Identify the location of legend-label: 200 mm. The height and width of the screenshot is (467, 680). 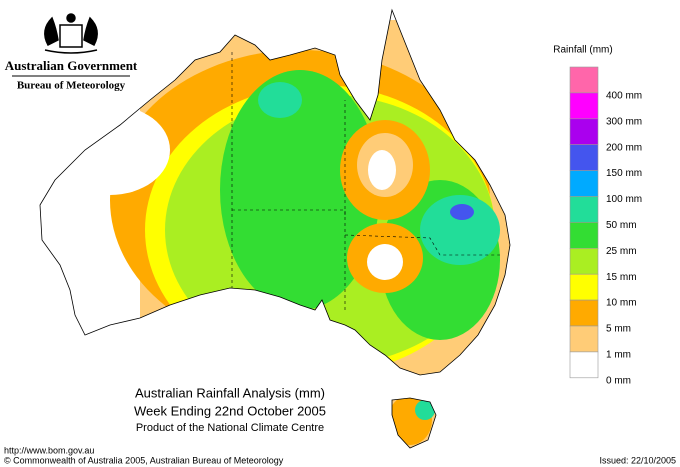
(624, 147).